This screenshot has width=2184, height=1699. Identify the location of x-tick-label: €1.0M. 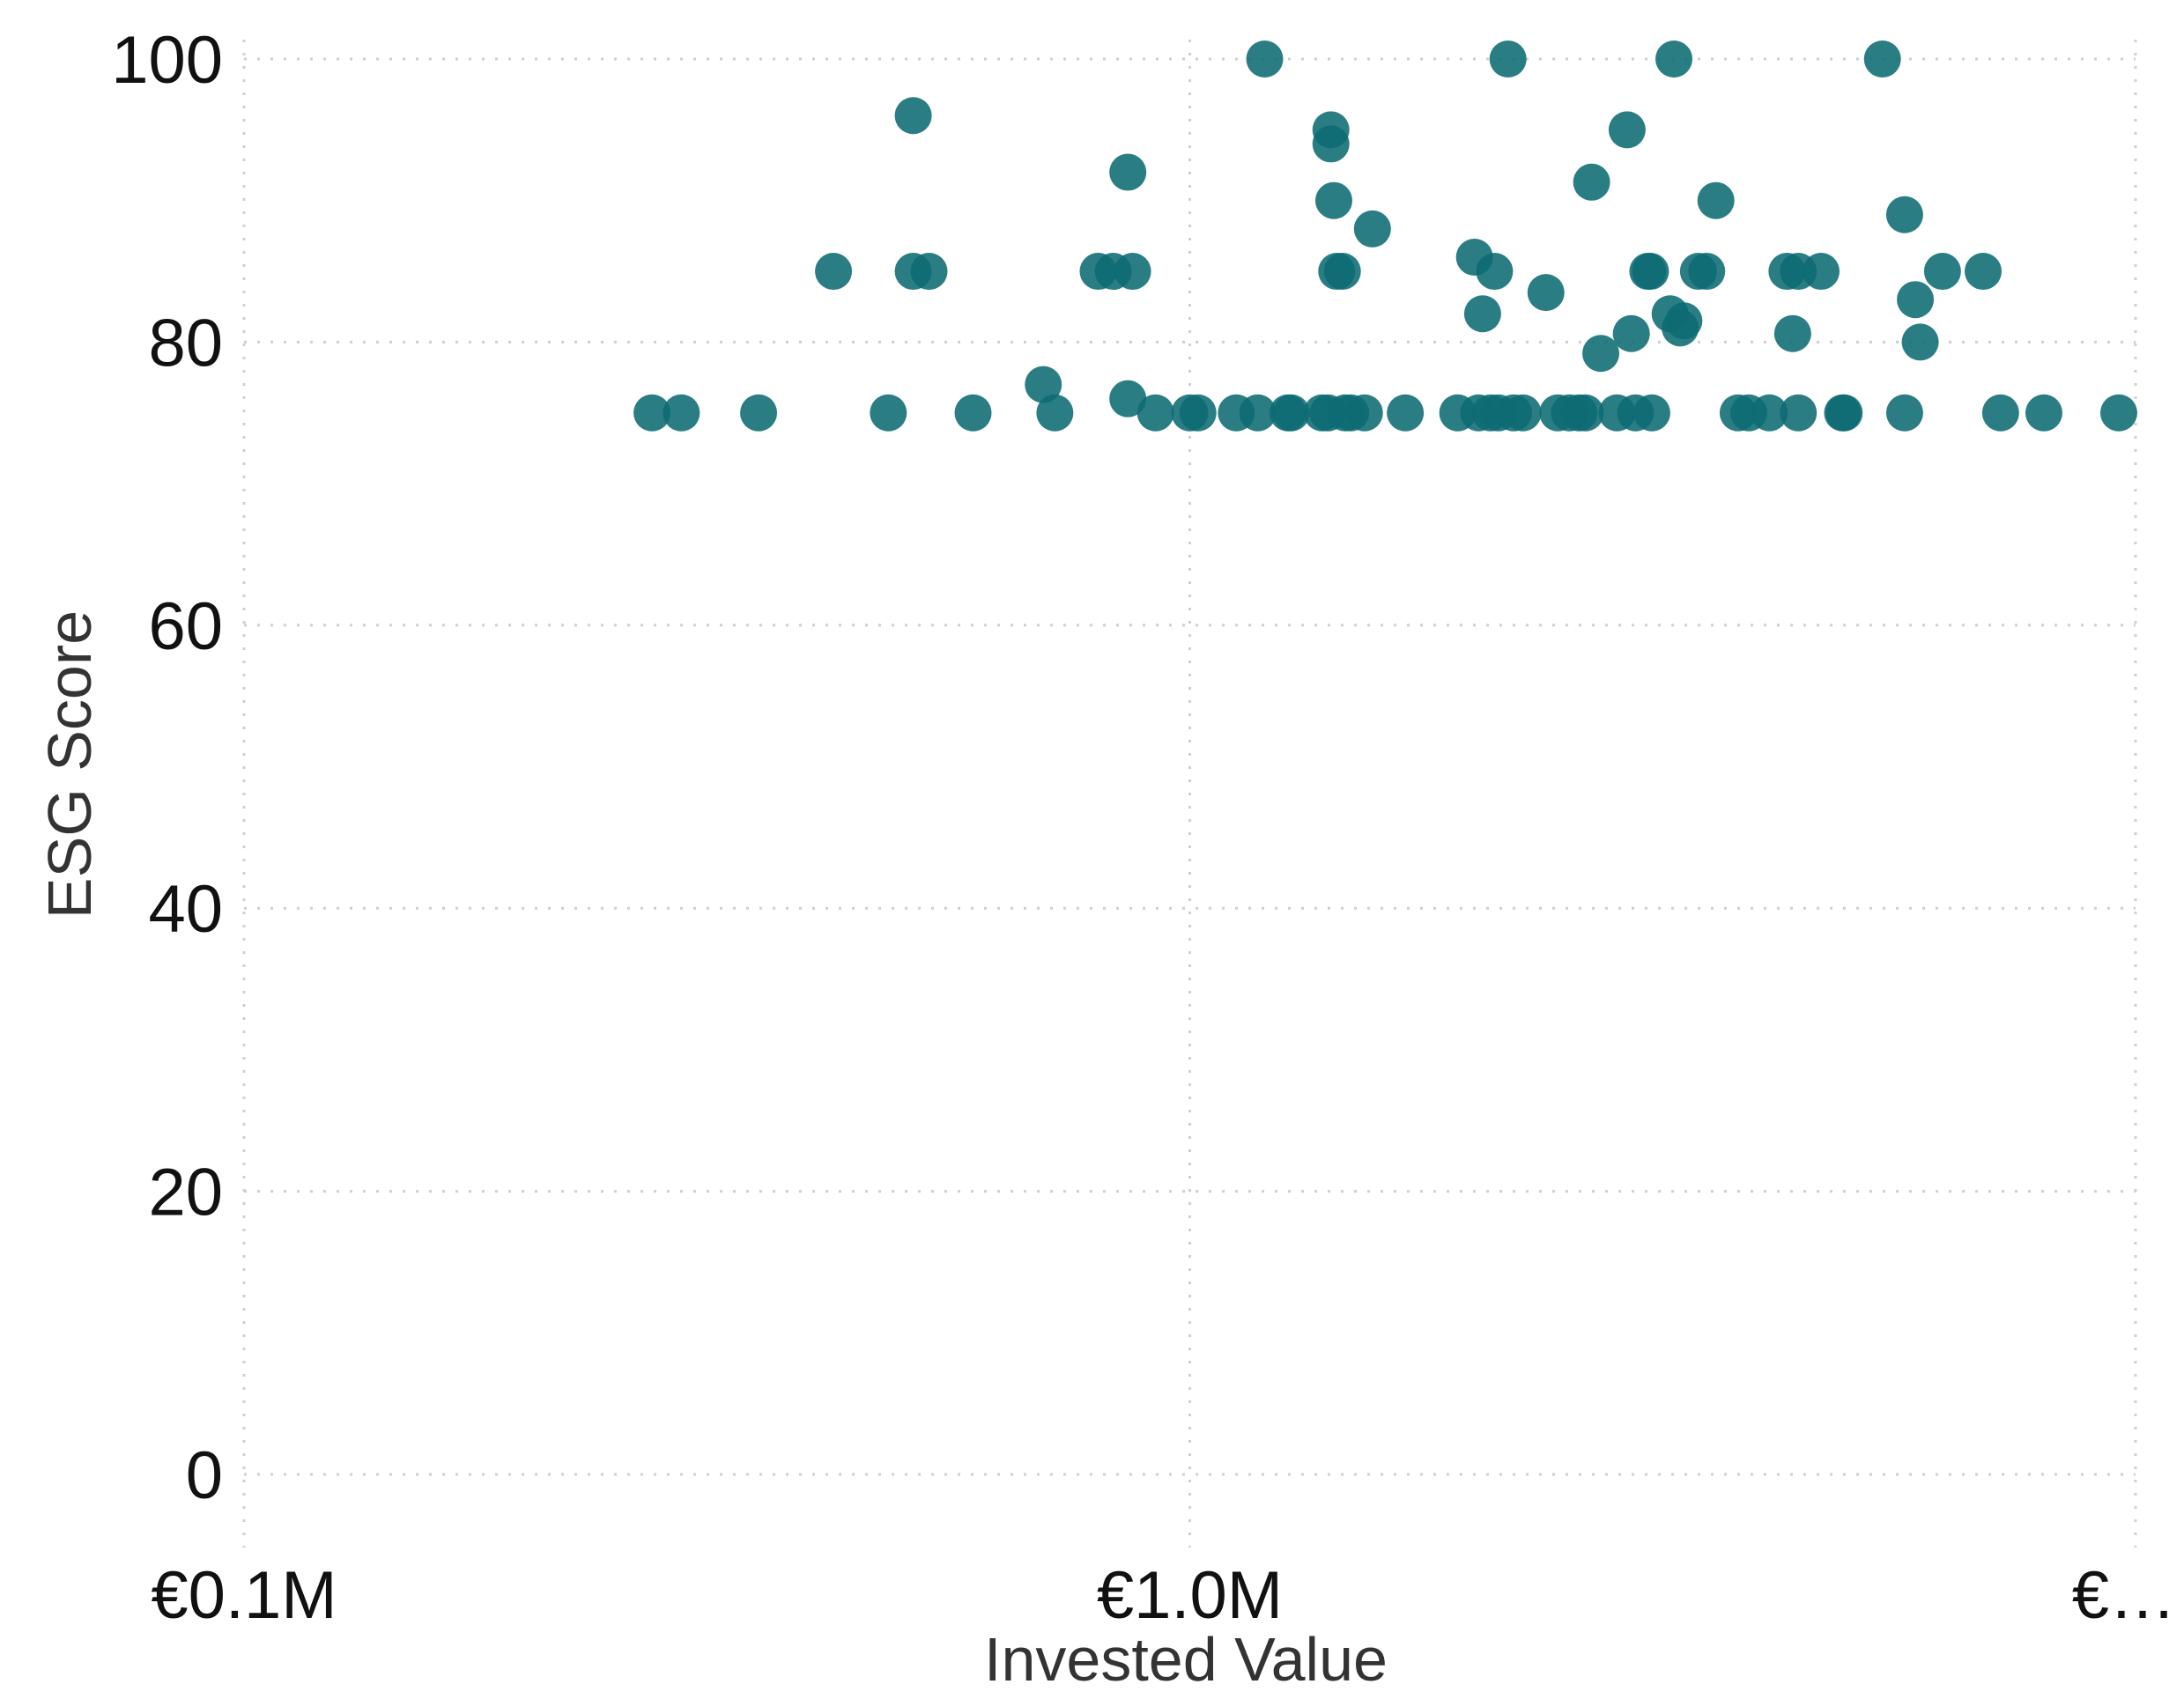
(1190, 1595).